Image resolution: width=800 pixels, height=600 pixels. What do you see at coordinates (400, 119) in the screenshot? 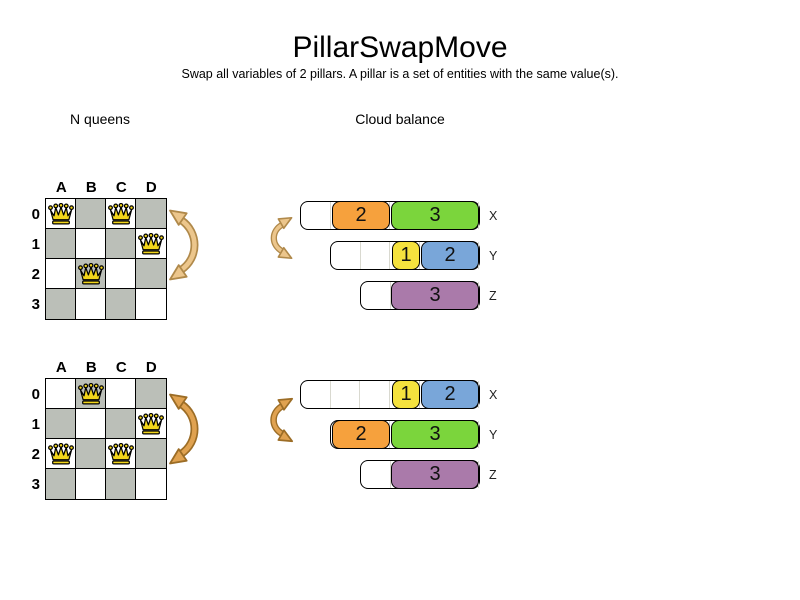
I see `section-header-cloud-balance: Cloud balance` at bounding box center [400, 119].